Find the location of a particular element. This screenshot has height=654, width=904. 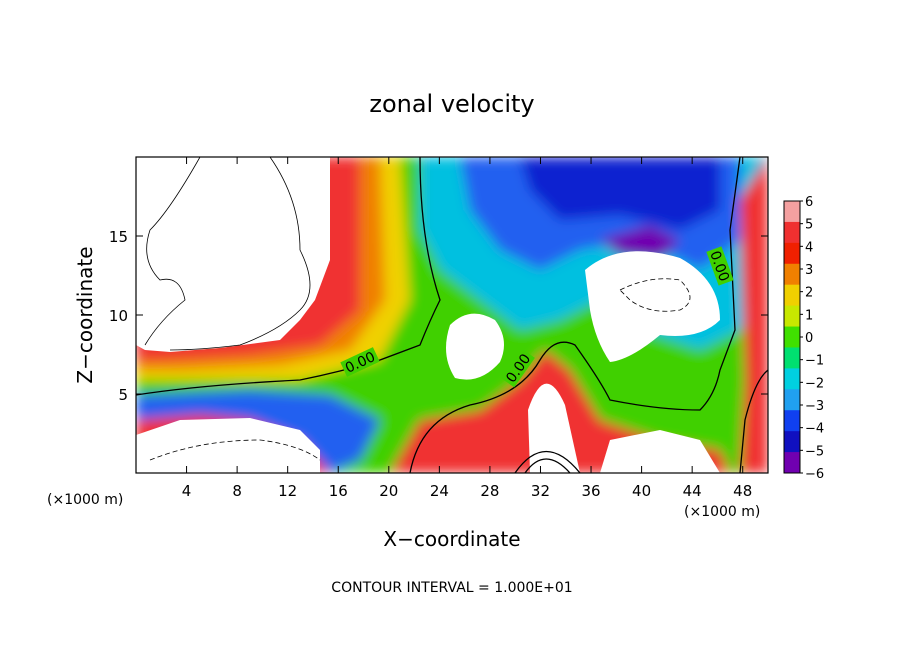

white-region-right is located at coordinates (652, 306).